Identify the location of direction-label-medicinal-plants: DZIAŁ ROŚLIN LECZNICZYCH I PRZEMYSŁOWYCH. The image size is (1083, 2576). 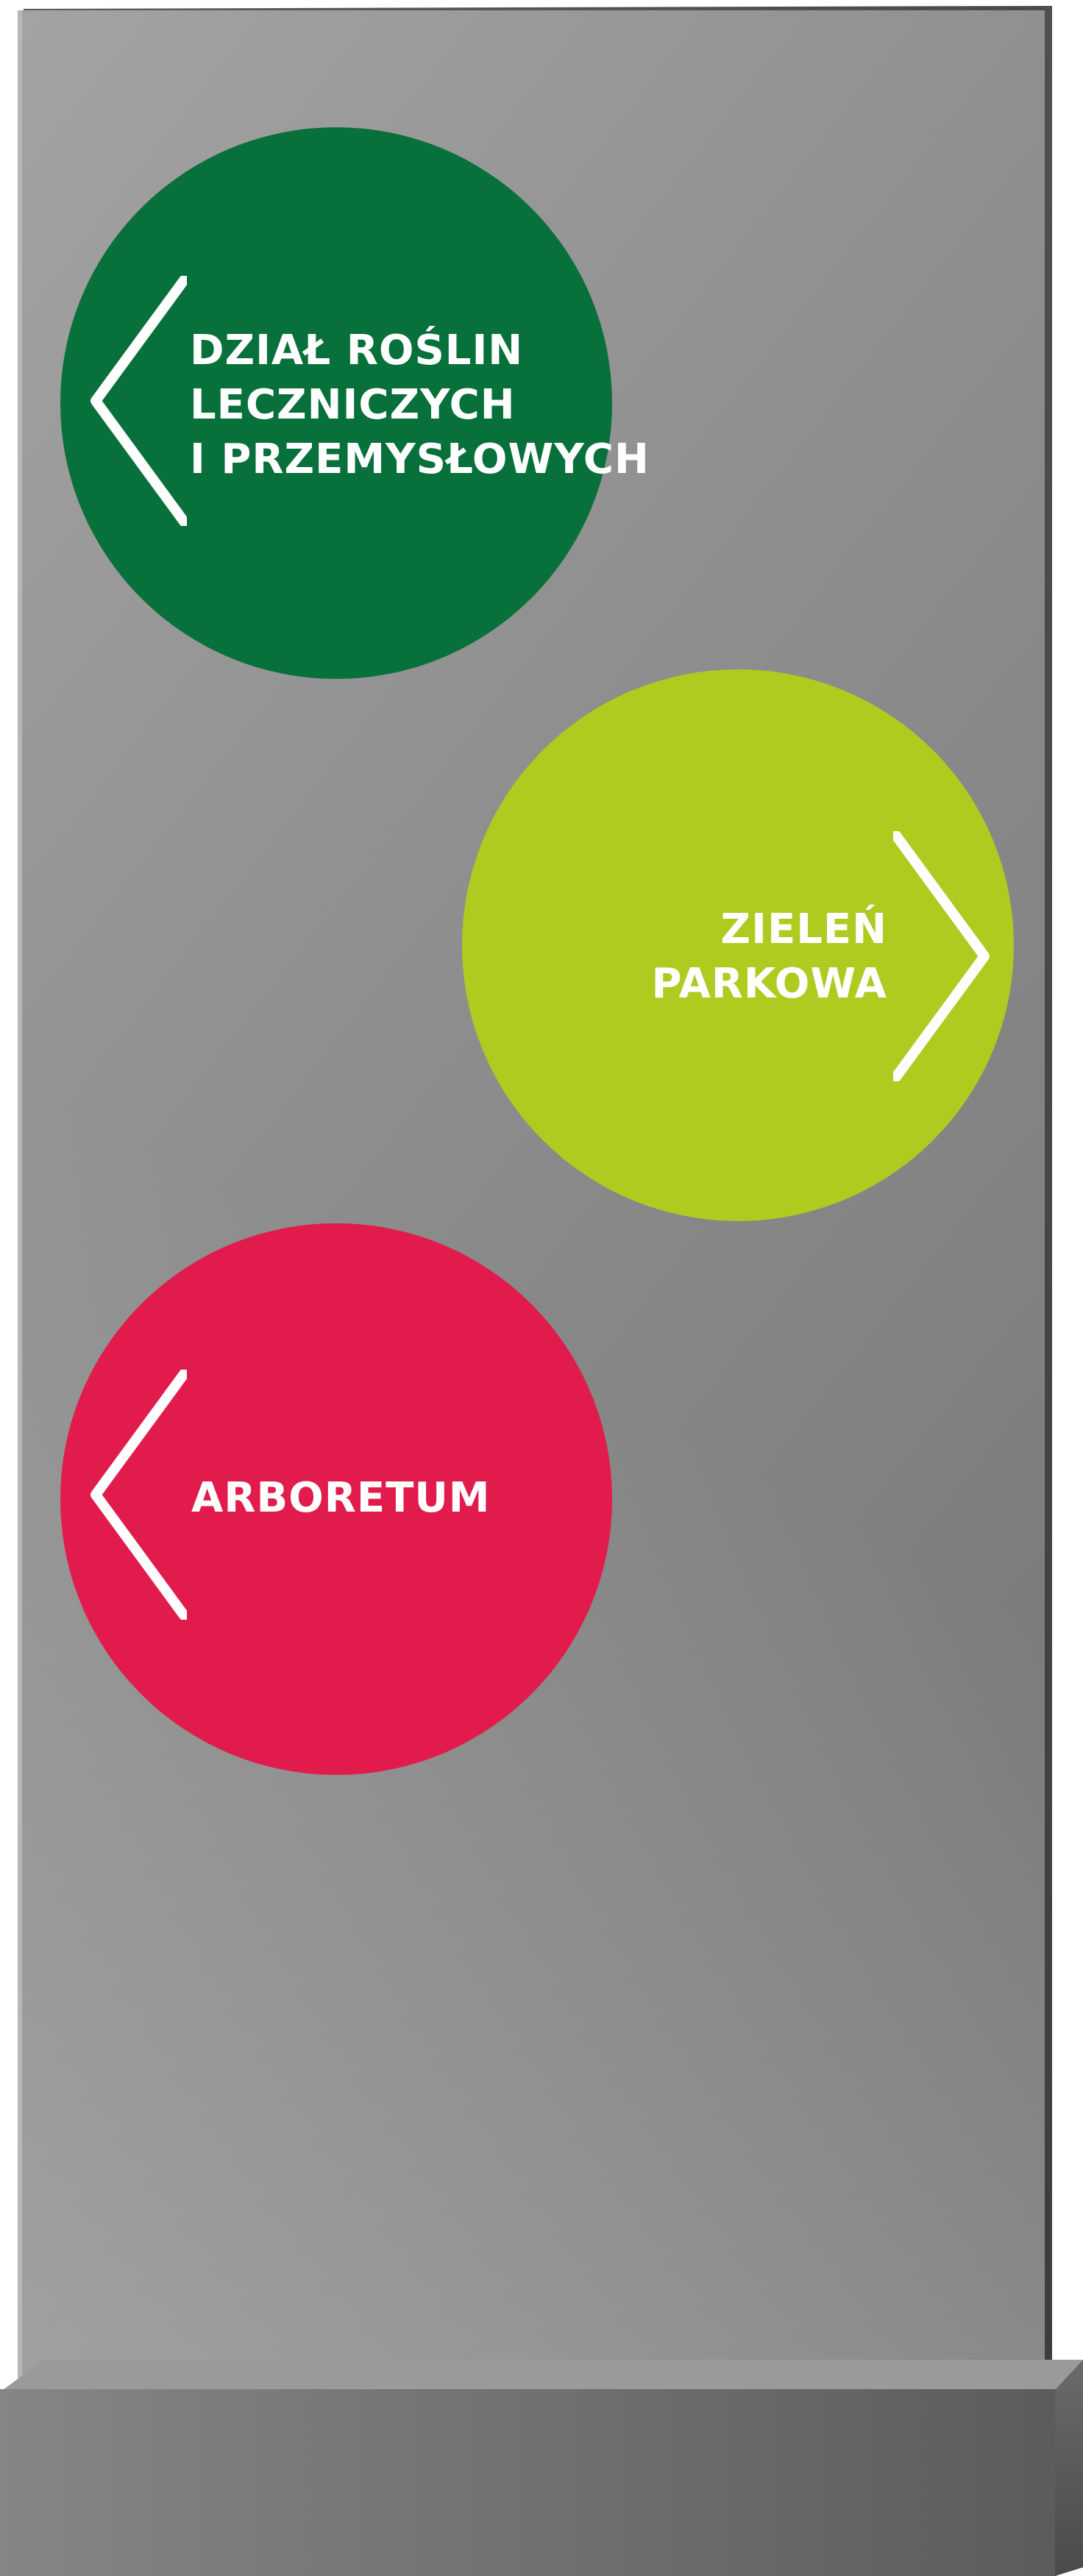
(420, 405).